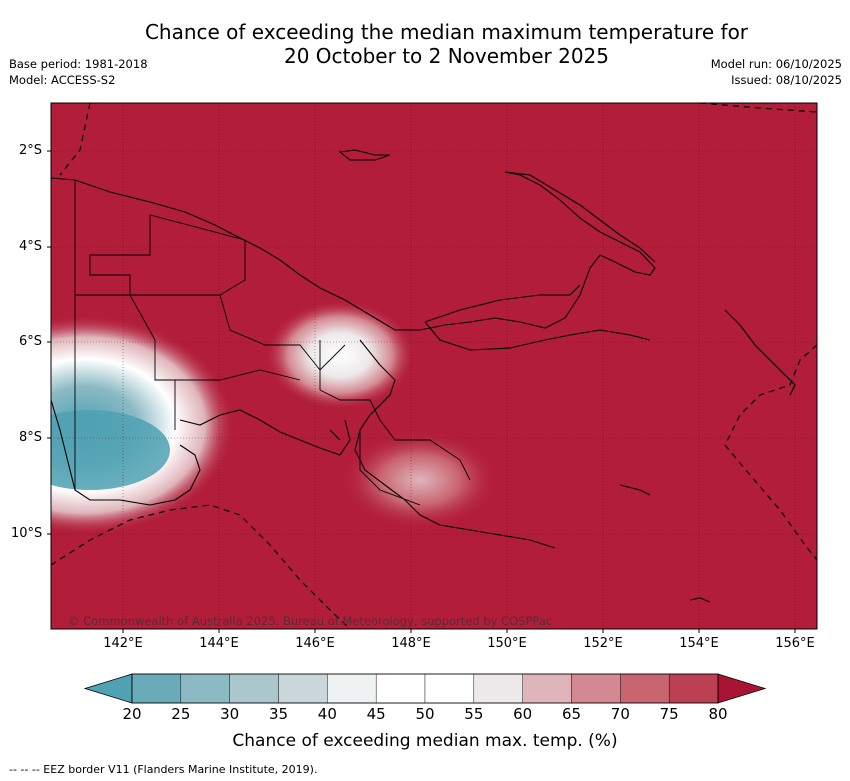 Image resolution: width=850 pixels, height=781 pixels. Describe the element at coordinates (571, 714) in the screenshot. I see `colorbar-tick-label: 65` at that location.